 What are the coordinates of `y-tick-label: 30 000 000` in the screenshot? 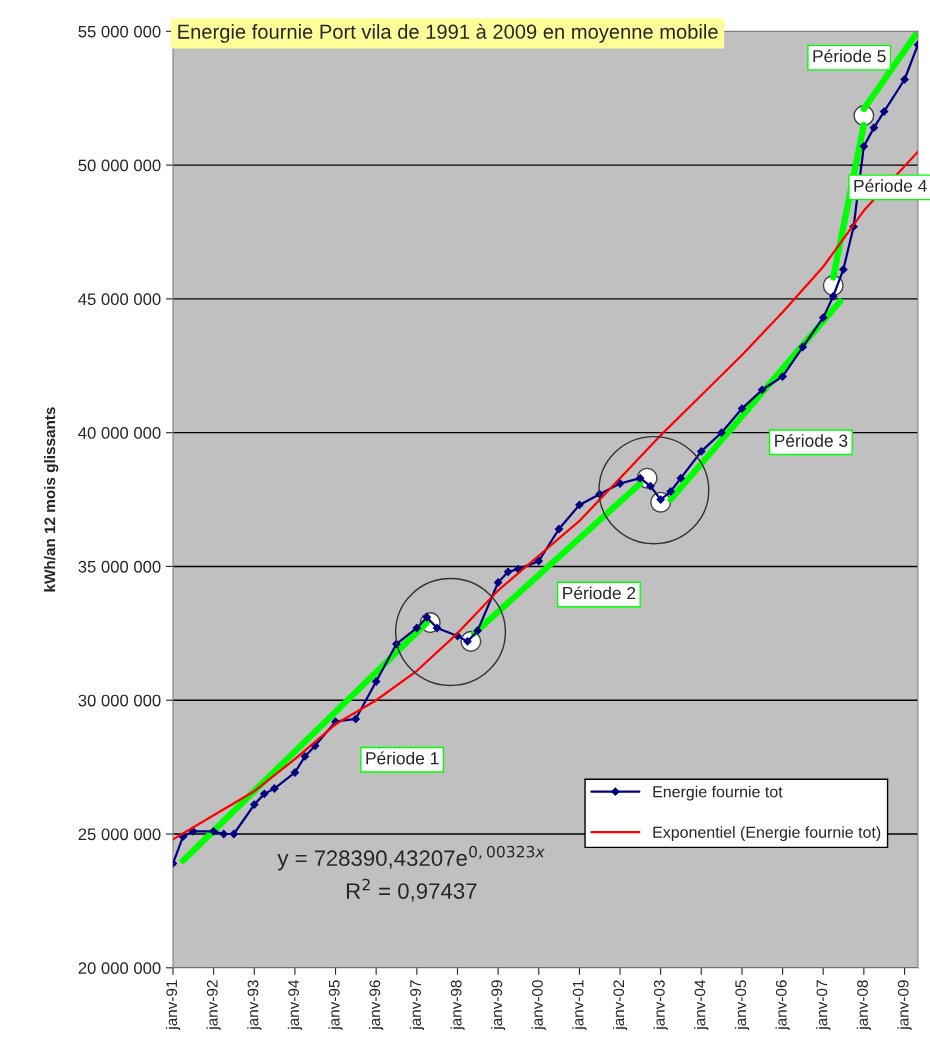 It's located at (119, 700).